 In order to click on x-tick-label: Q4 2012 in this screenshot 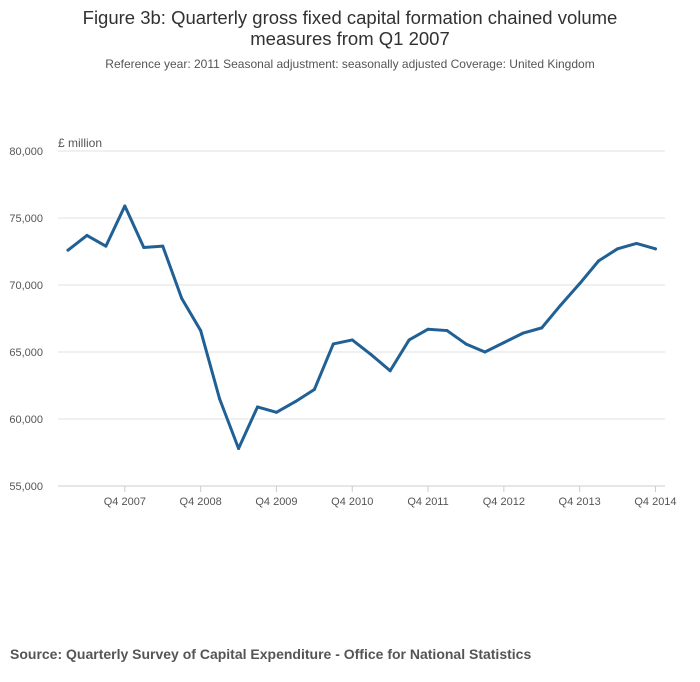, I will do `click(504, 502)`.